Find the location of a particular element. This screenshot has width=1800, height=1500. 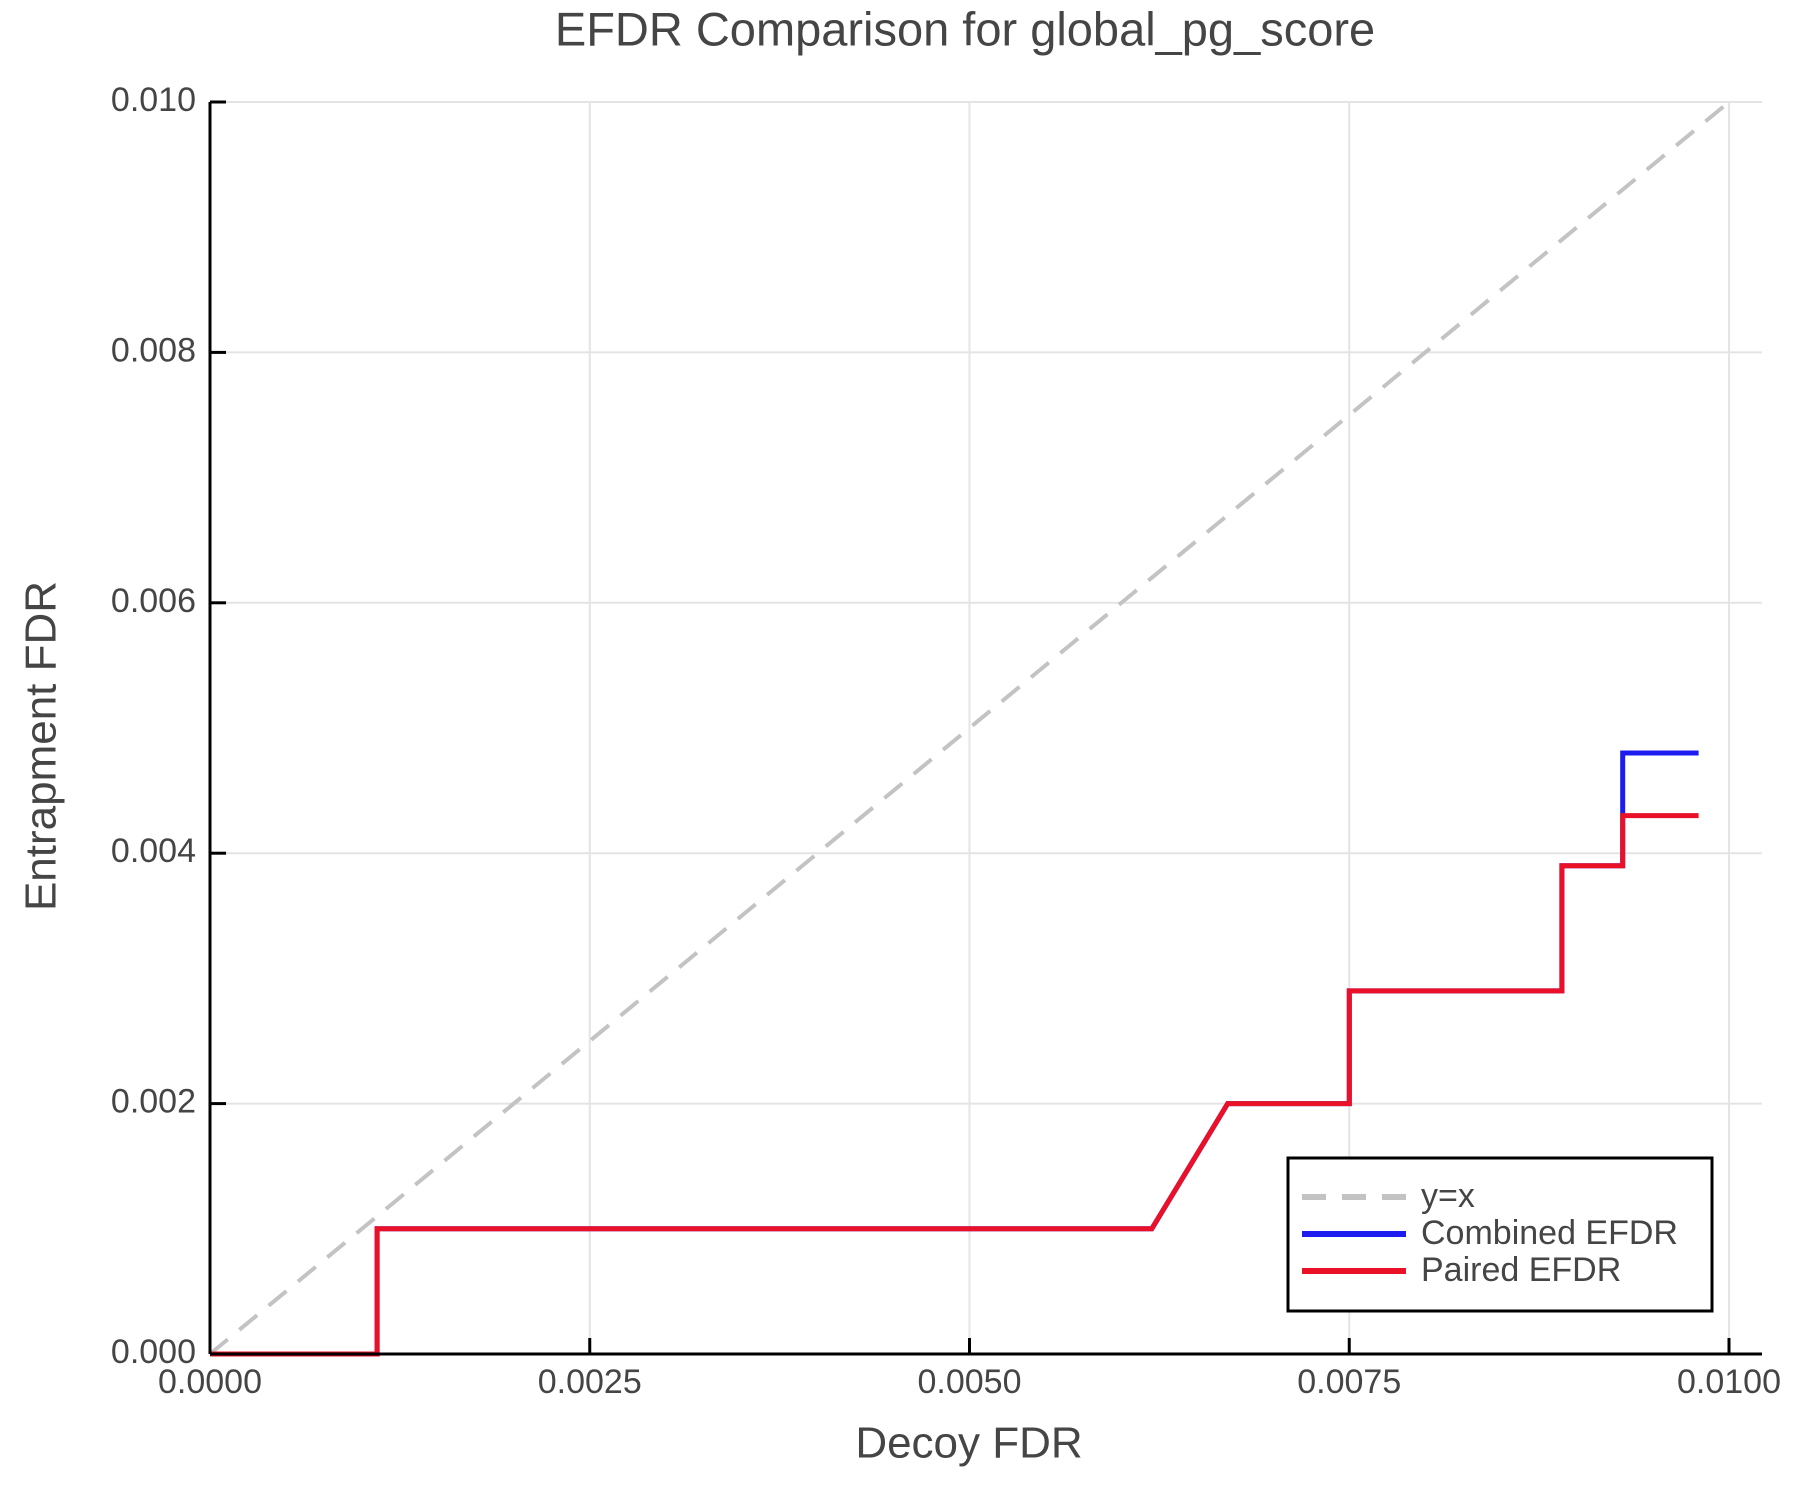

y-tick-label: 0.010 is located at coordinates (153, 100).